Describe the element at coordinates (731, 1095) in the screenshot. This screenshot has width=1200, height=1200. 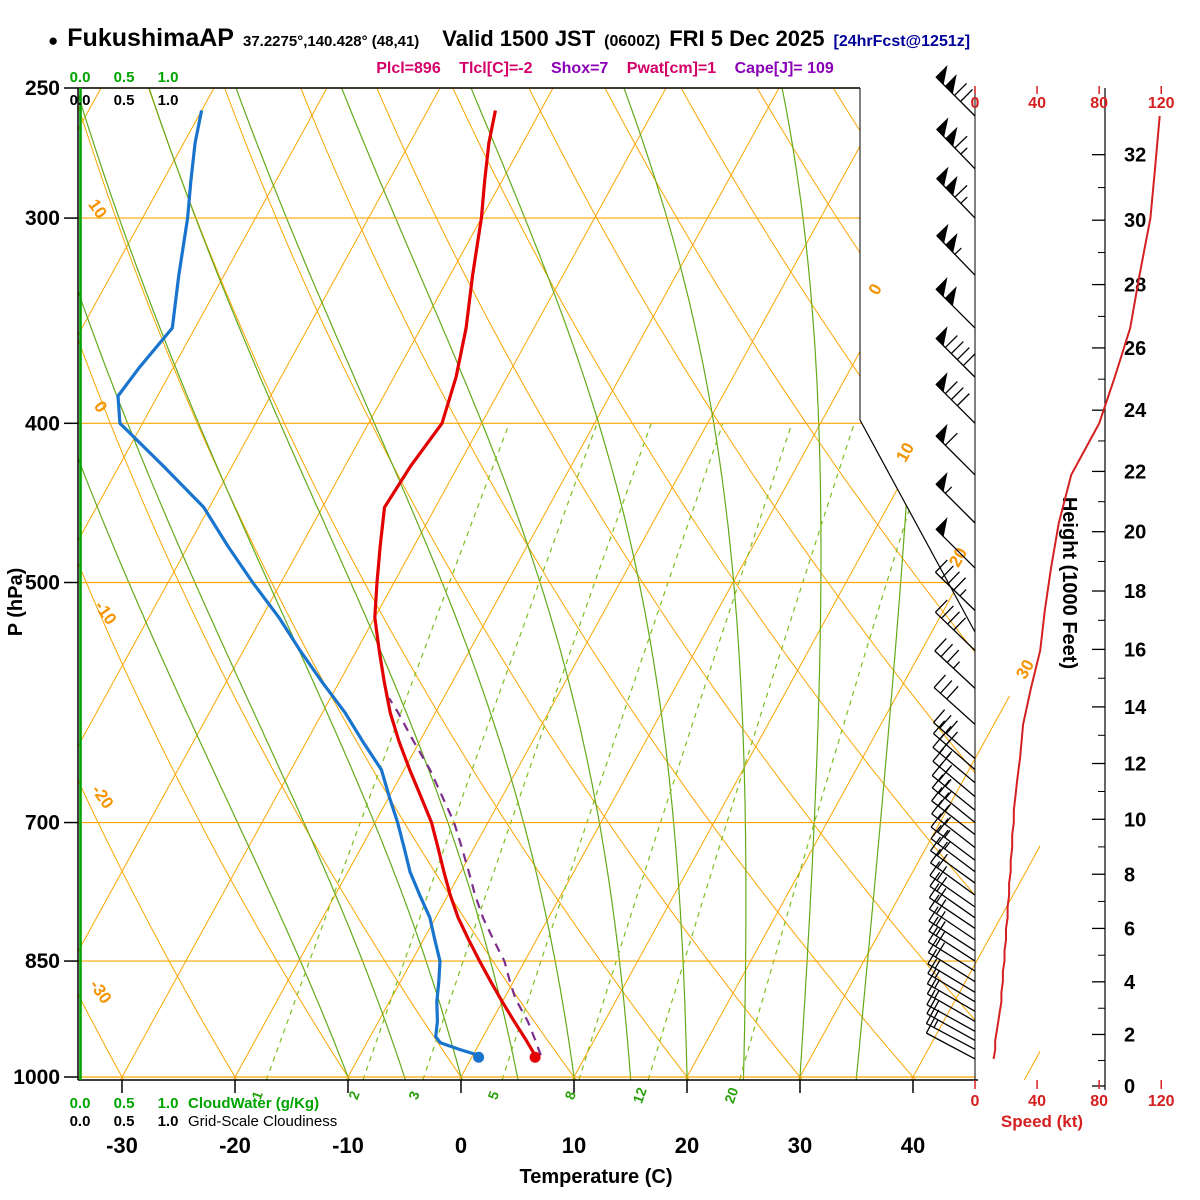
I see `mixing-ratio-label: 20` at that location.